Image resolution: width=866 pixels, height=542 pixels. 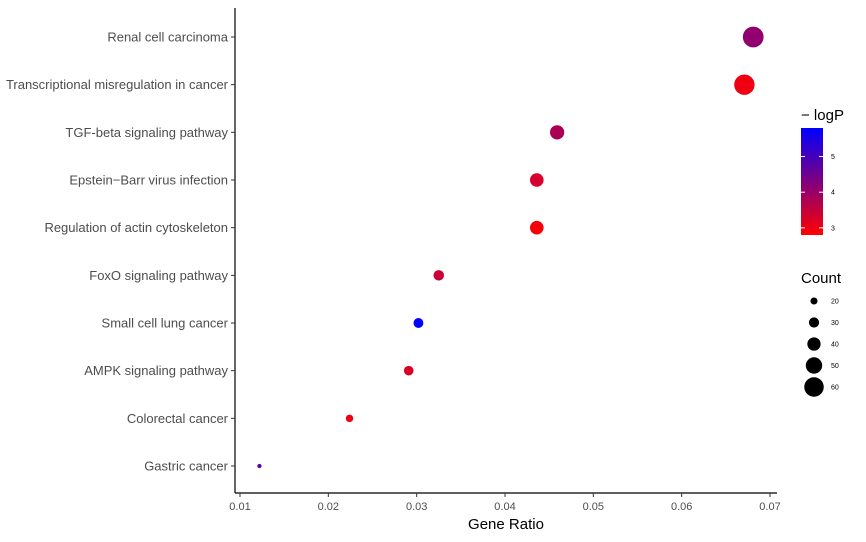 I want to click on size-legend: Count 20 30 40 50 60, so click(x=821, y=333).